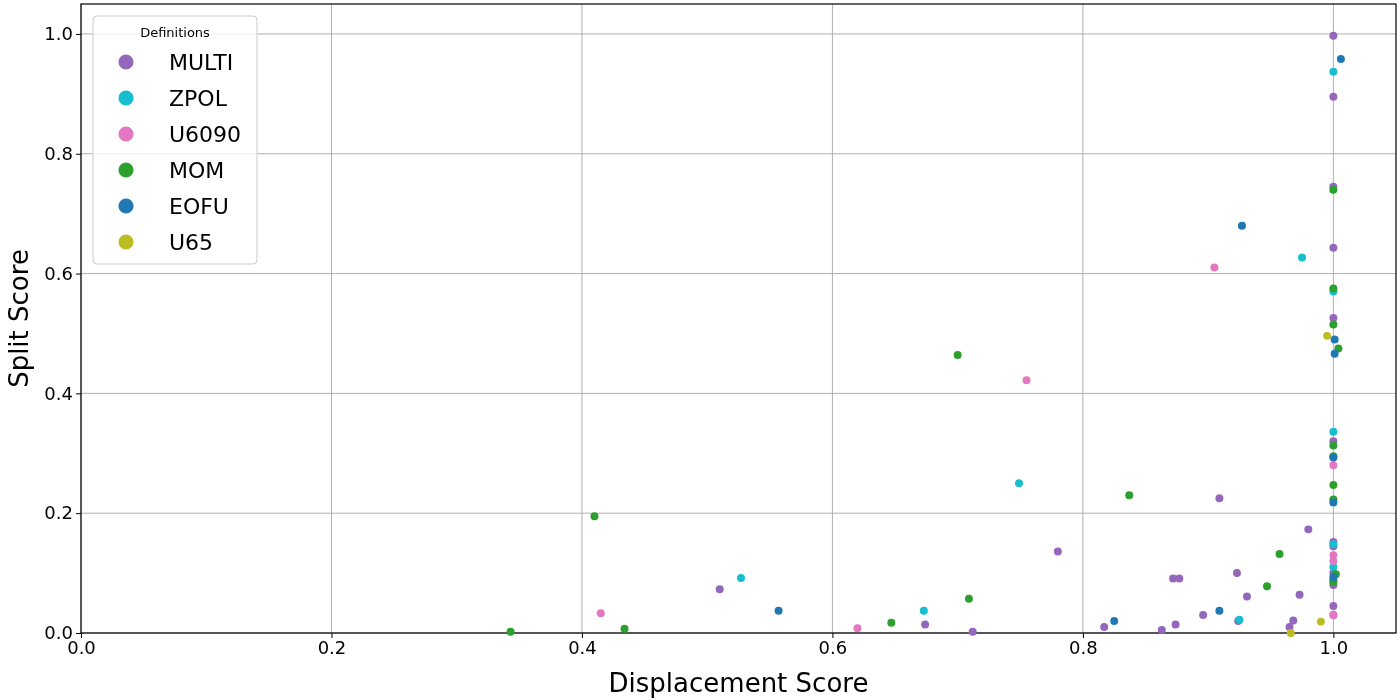  Describe the element at coordinates (201, 62) in the screenshot. I see `legend-label: MULTI` at that location.